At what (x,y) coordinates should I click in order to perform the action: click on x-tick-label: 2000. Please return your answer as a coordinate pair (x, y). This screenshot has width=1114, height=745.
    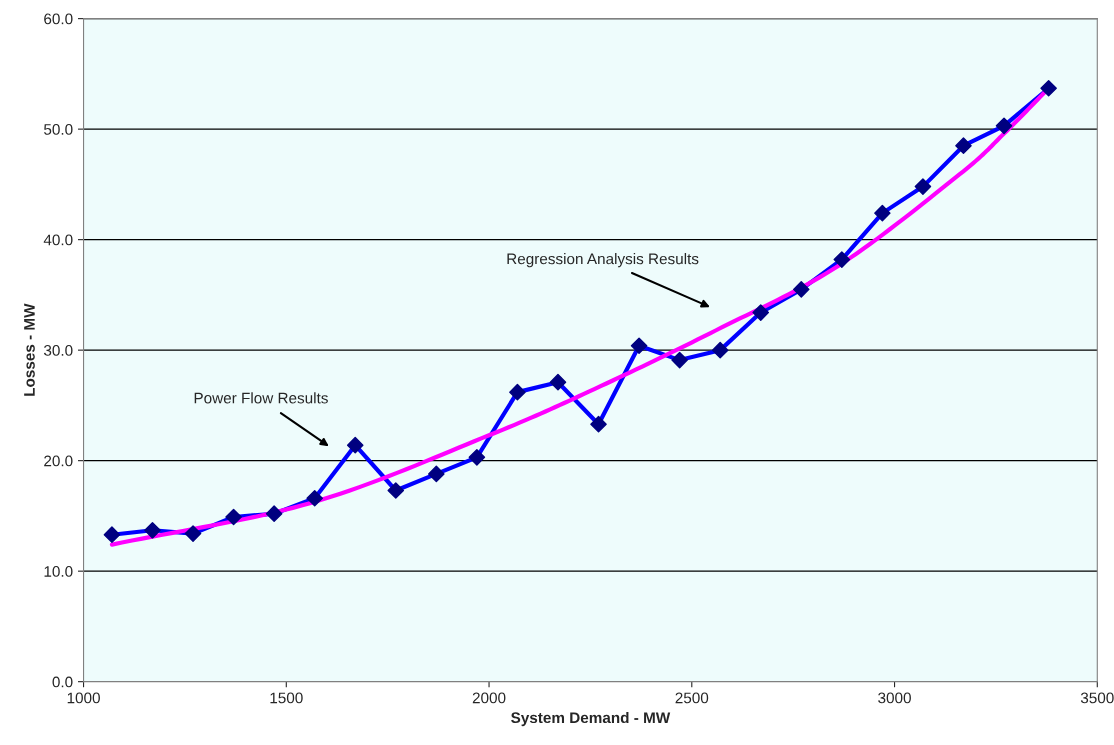
    Looking at the image, I should click on (489, 698).